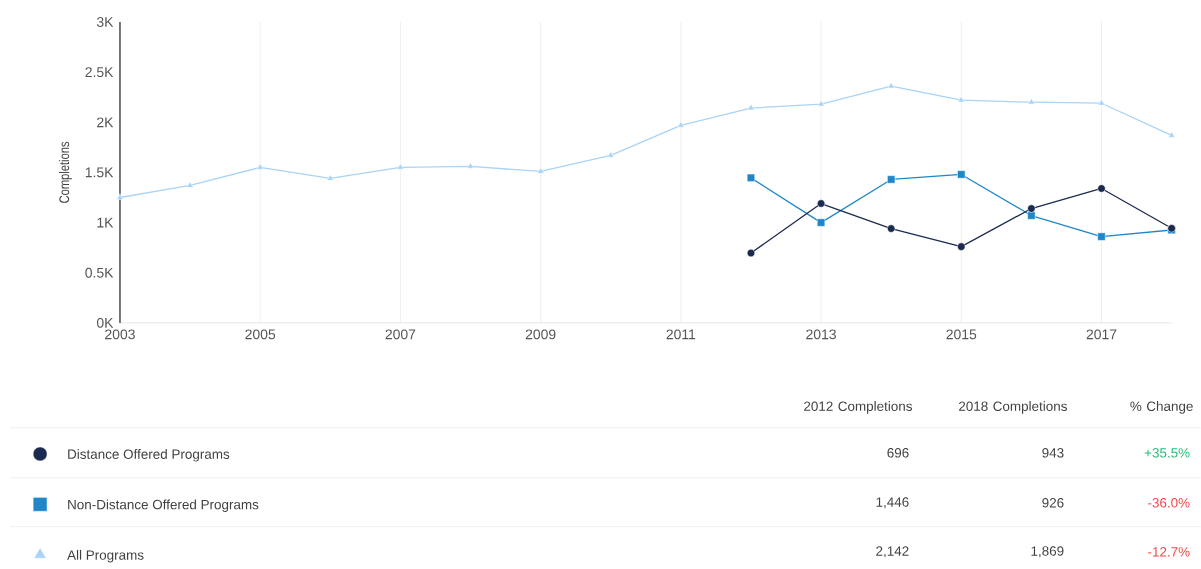 The height and width of the screenshot is (569, 1201). Describe the element at coordinates (120, 334) in the screenshot. I see `x-tick-label: 2003` at that location.